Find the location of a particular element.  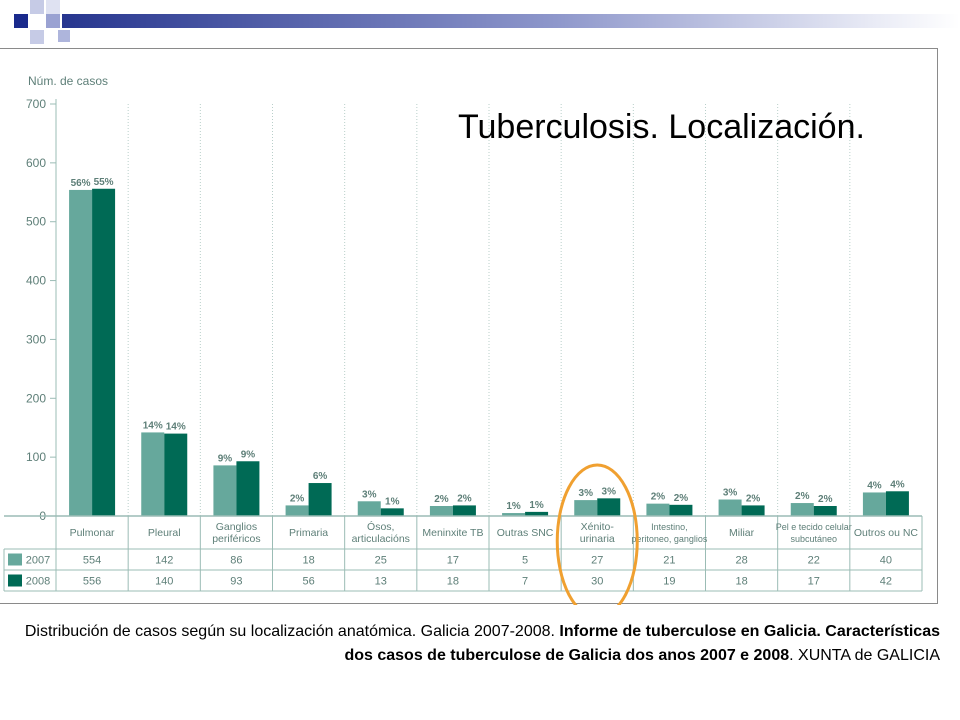

table-cell: 22 is located at coordinates (814, 561).